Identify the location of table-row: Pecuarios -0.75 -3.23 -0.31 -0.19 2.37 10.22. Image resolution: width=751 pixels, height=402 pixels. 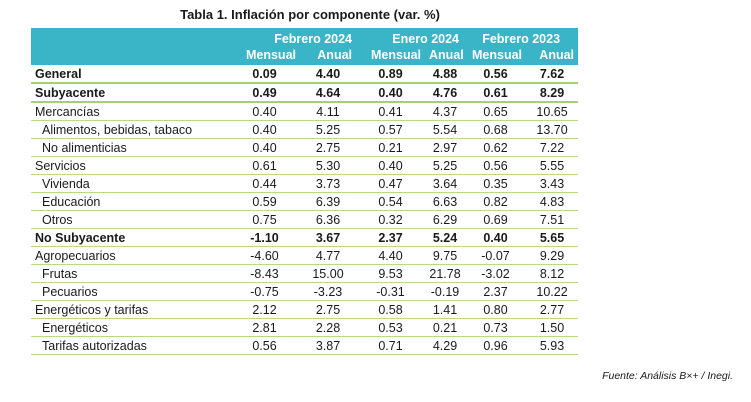
(305, 291).